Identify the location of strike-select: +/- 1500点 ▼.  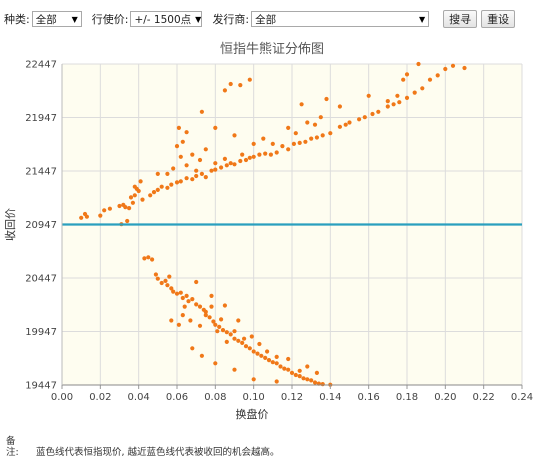
(166, 19).